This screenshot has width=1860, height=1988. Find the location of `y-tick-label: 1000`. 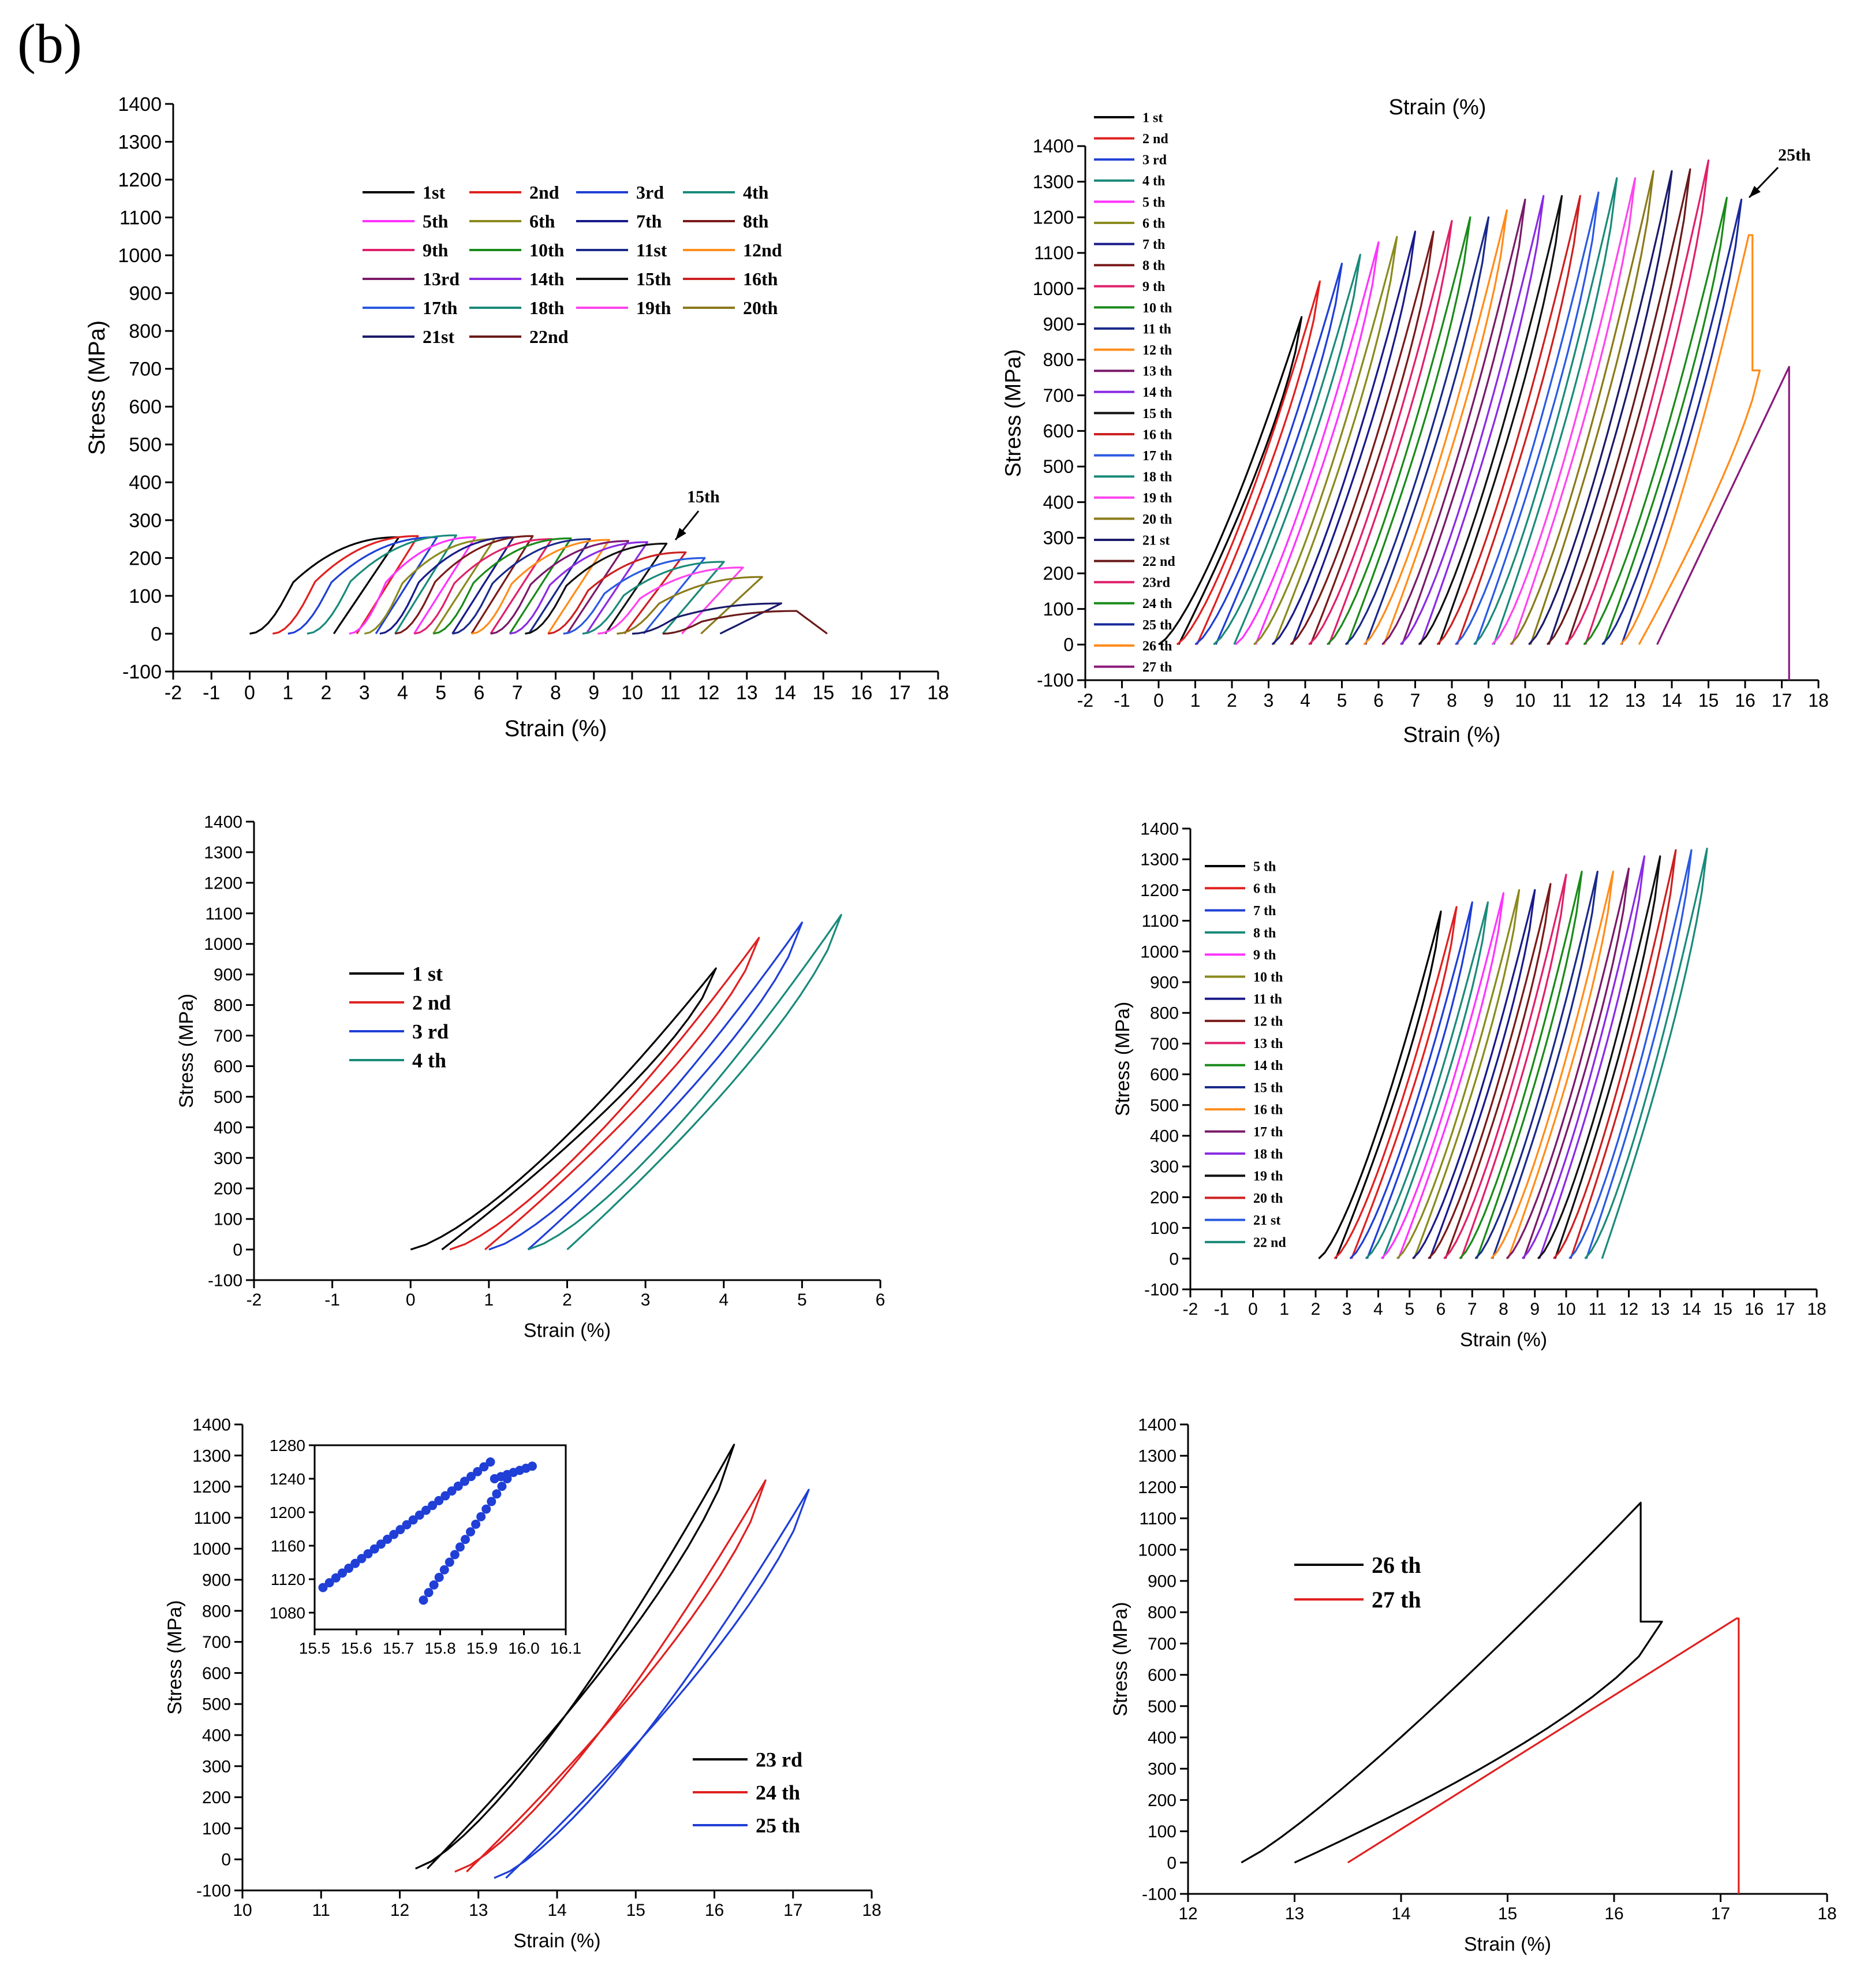

y-tick-label: 1000 is located at coordinates (1159, 951).